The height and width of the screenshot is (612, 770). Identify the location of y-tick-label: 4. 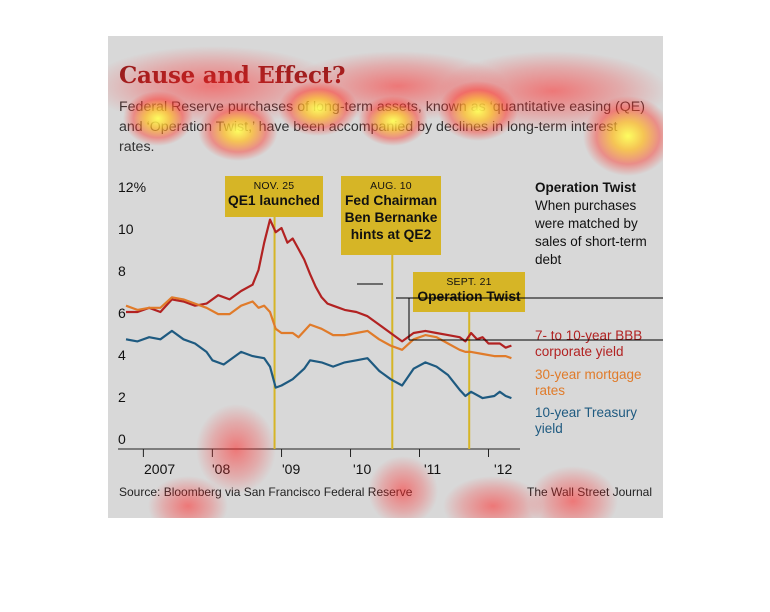
(122, 355).